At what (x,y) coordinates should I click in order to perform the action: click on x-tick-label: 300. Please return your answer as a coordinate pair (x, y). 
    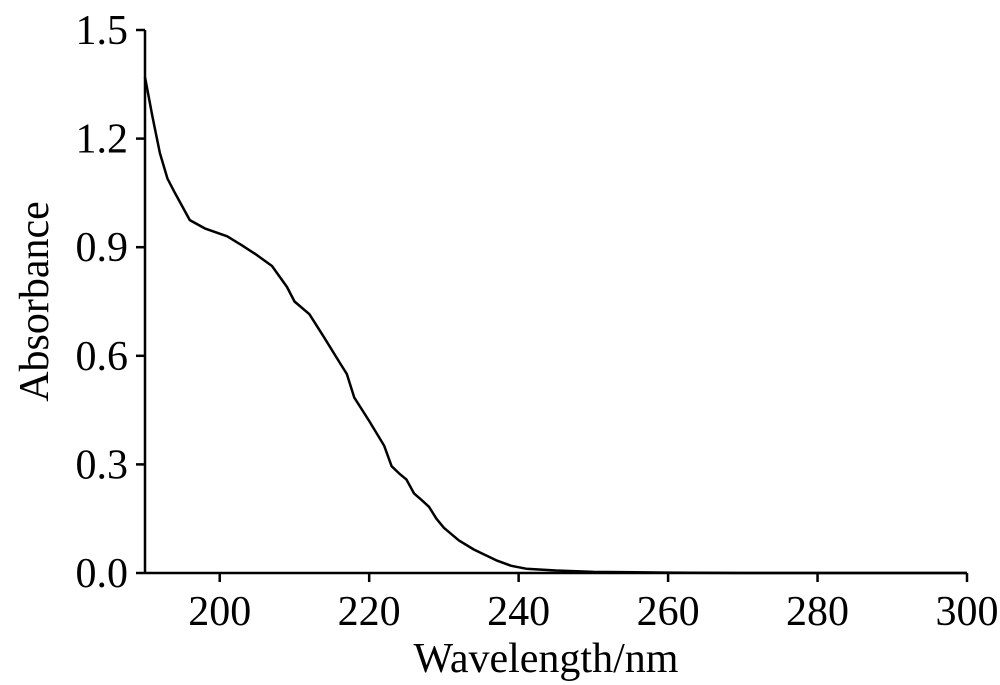
    Looking at the image, I should click on (967, 612).